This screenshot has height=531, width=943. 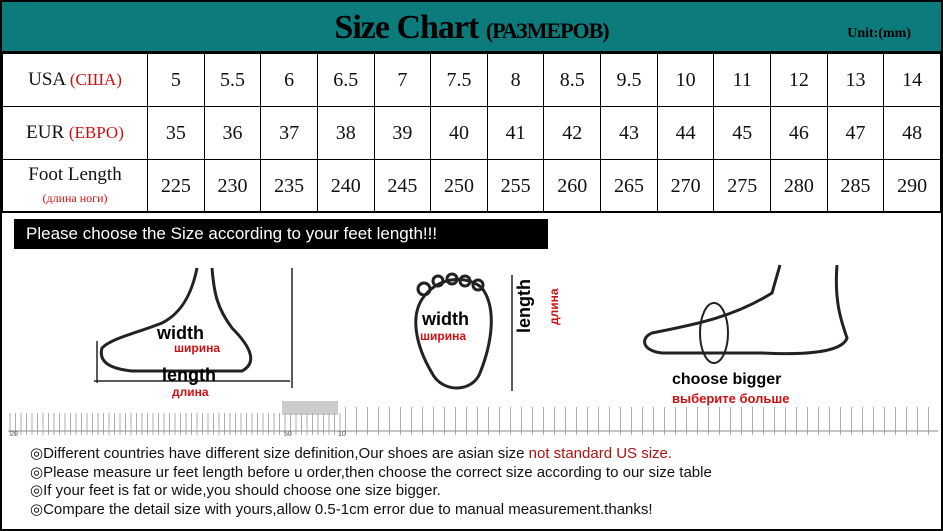 I want to click on side-length-label: length, so click(x=189, y=375).